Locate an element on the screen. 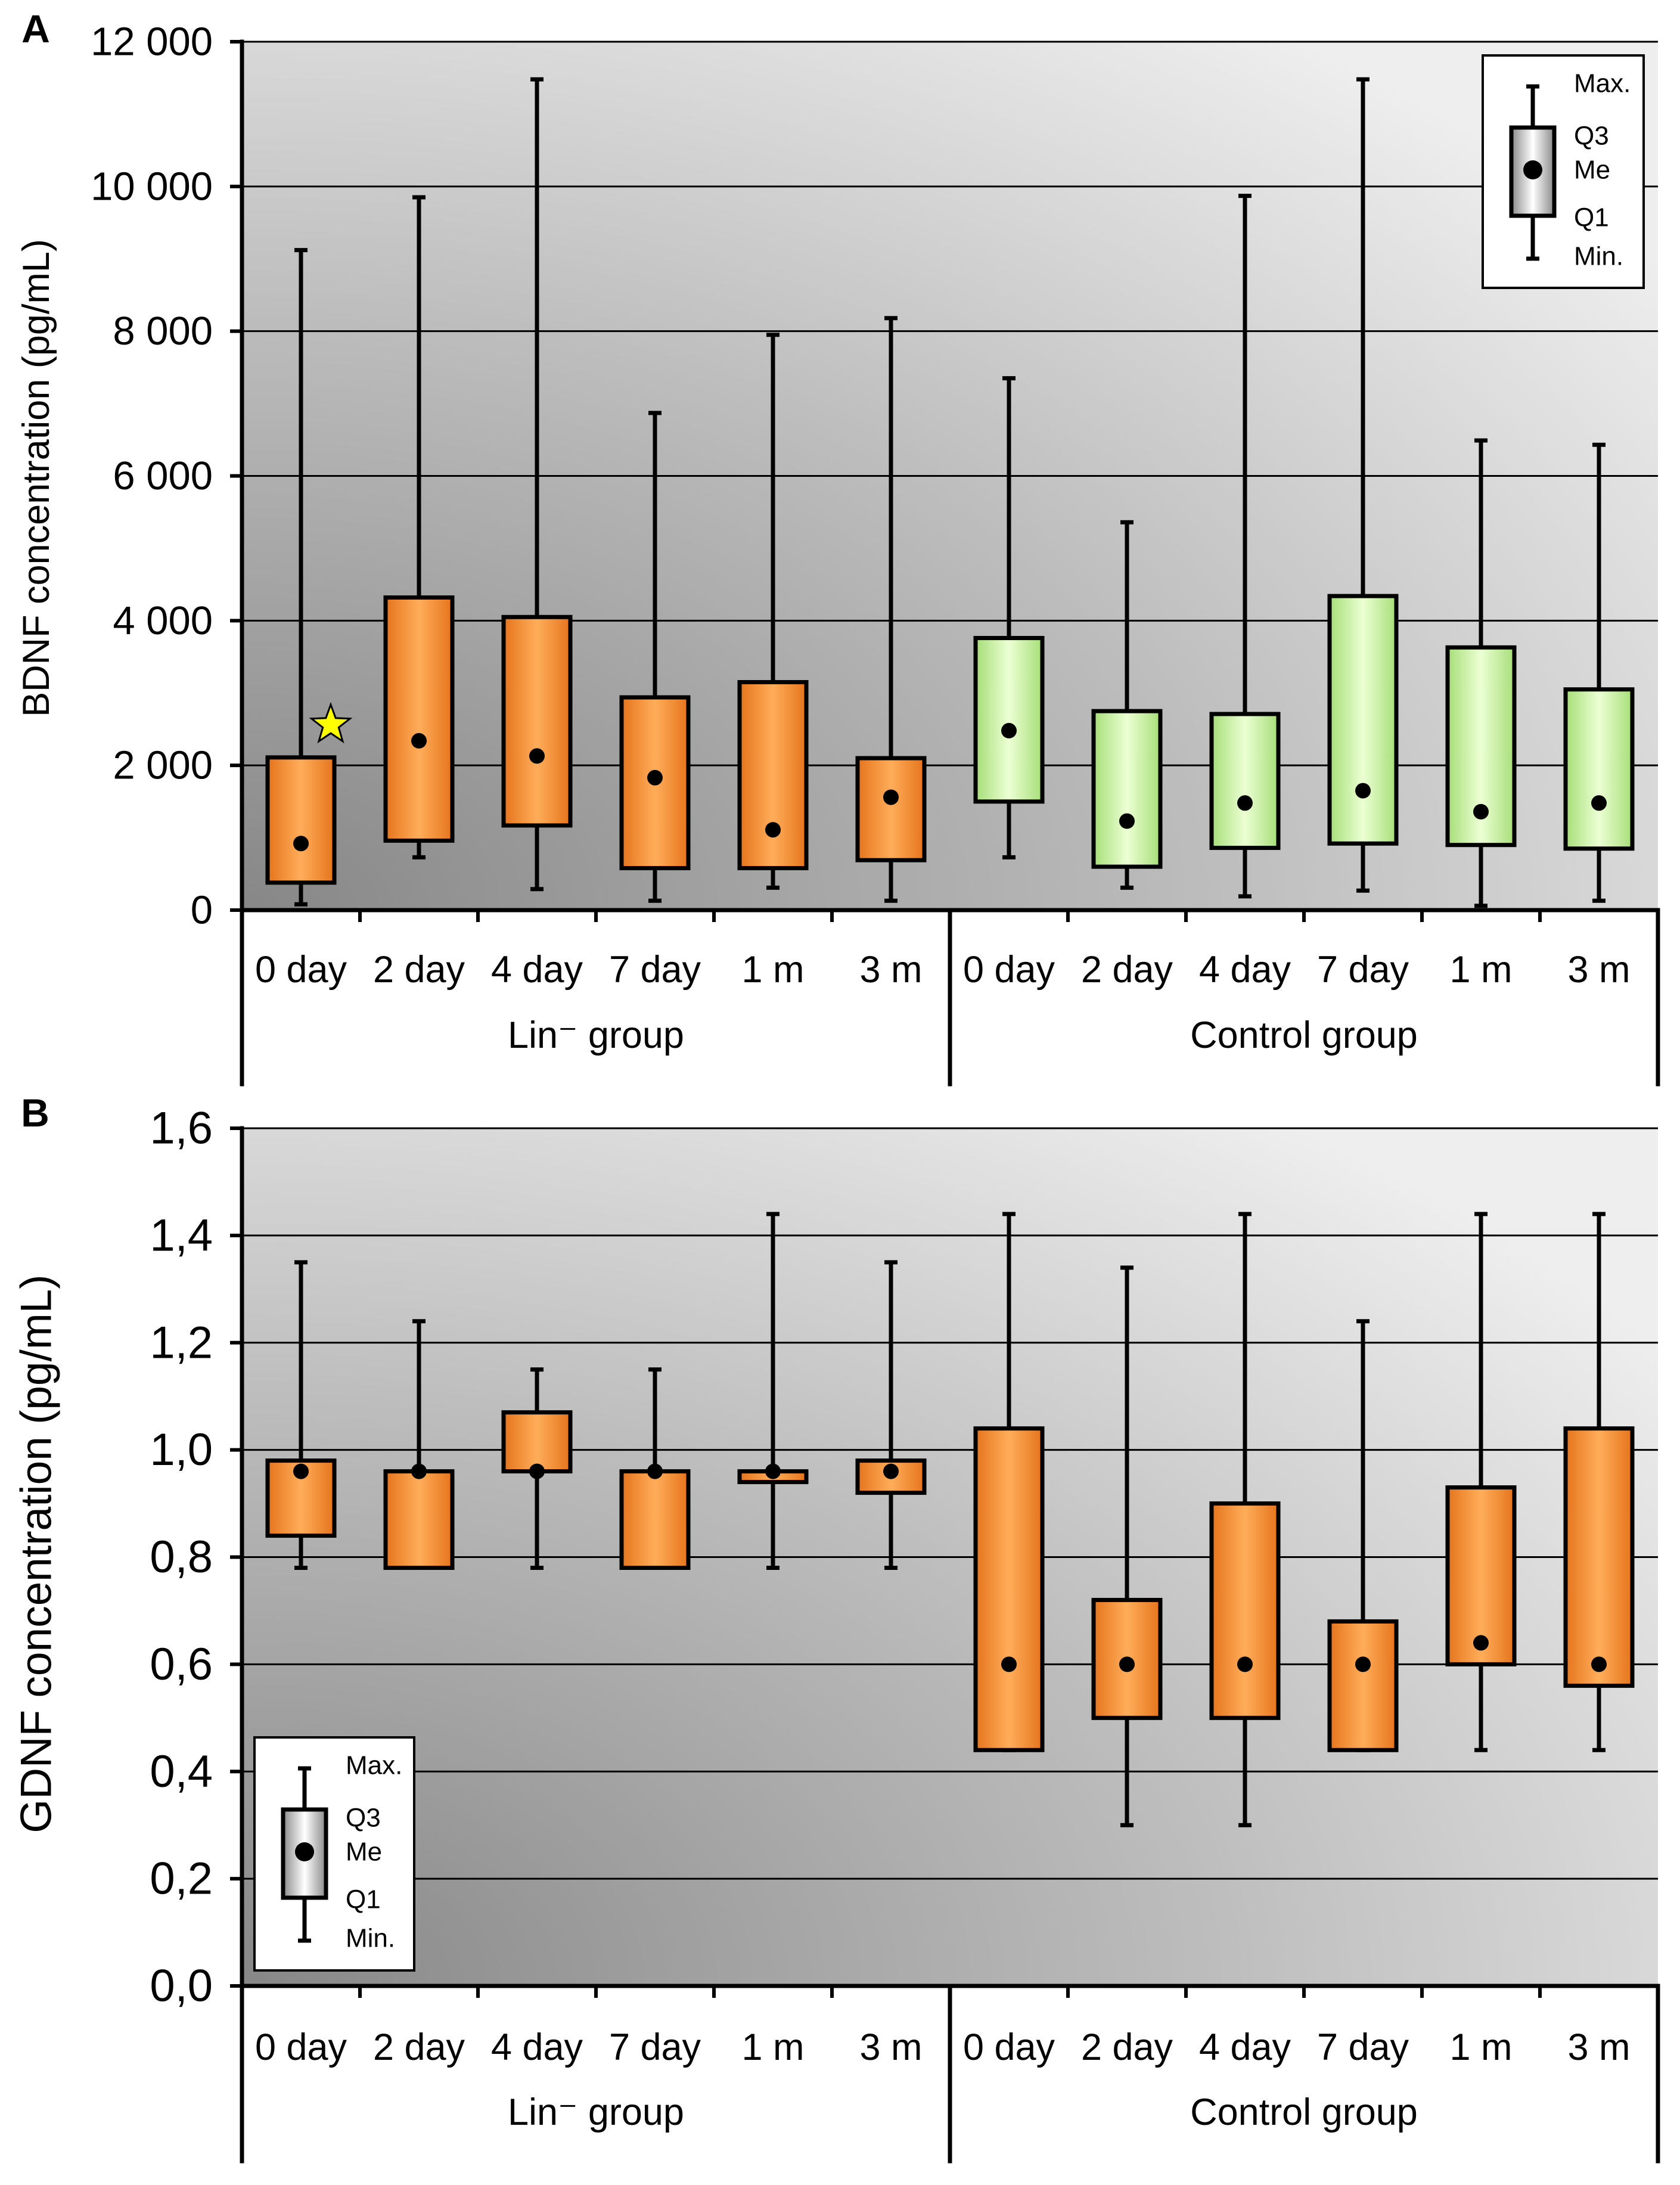  y-tick-label: 1,2 is located at coordinates (182, 1342).